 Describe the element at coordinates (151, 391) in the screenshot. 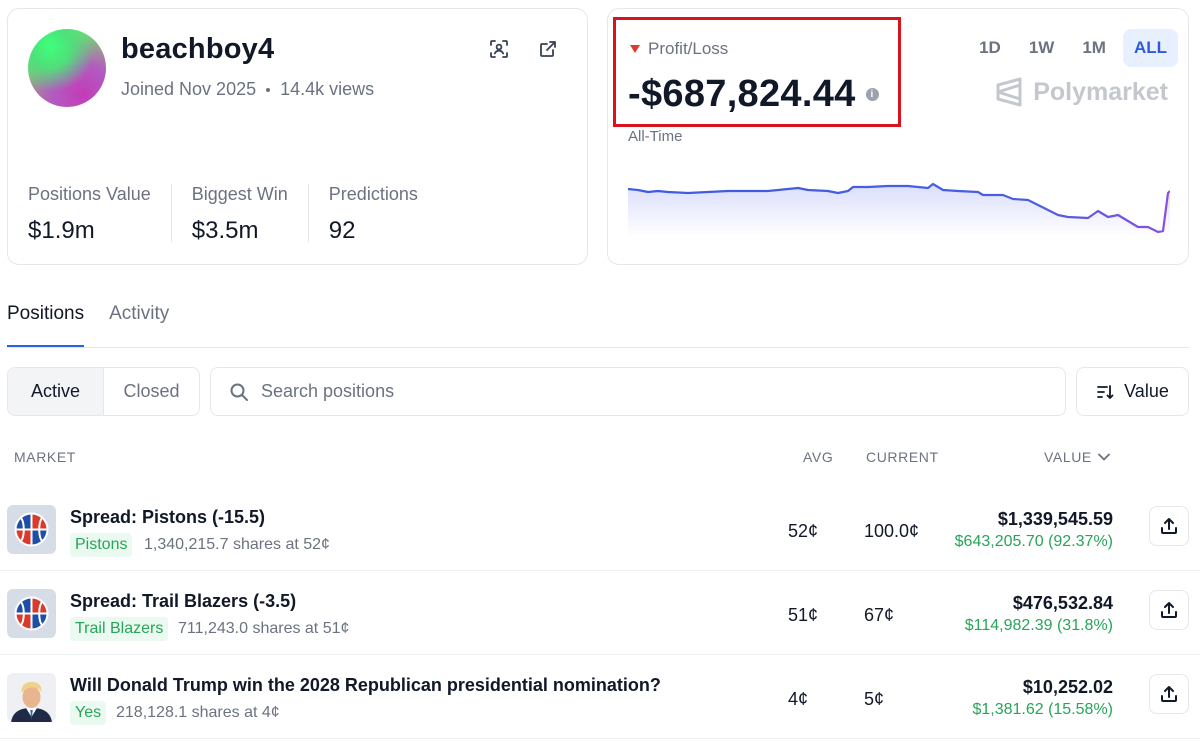

I see `closed-button: Closed` at that location.